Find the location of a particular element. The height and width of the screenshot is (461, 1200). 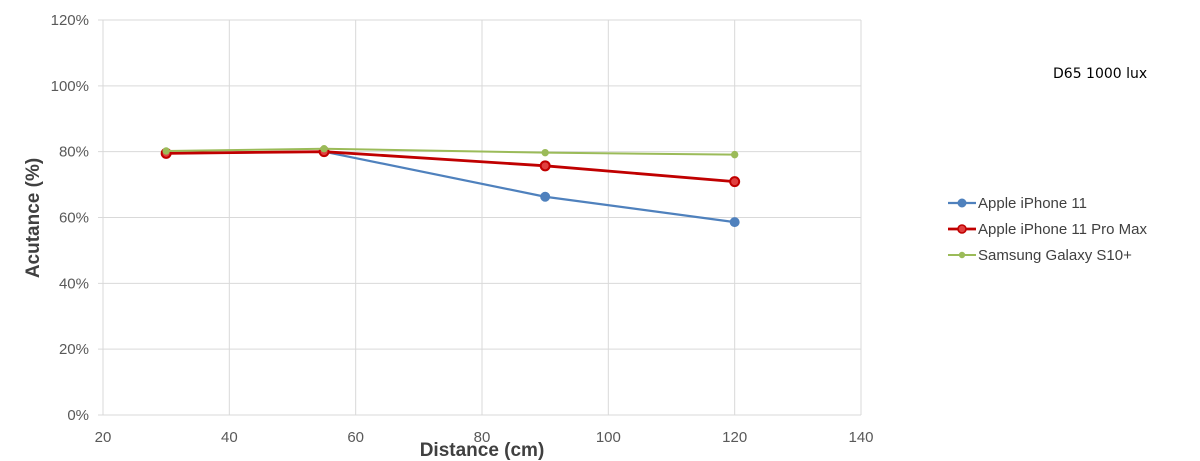

series-lines is located at coordinates (450, 186).